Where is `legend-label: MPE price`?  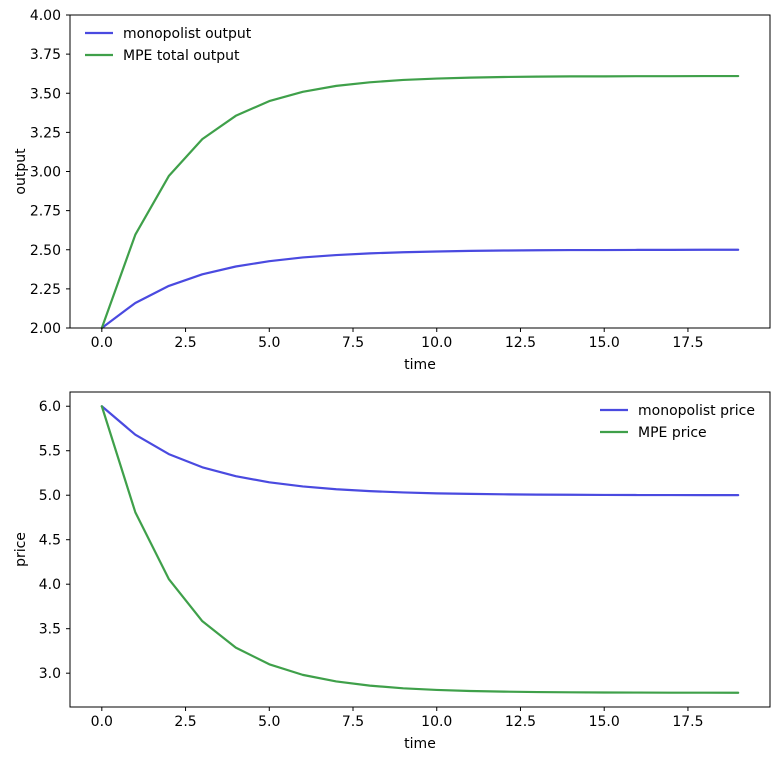
legend-label: MPE price is located at coordinates (672, 433).